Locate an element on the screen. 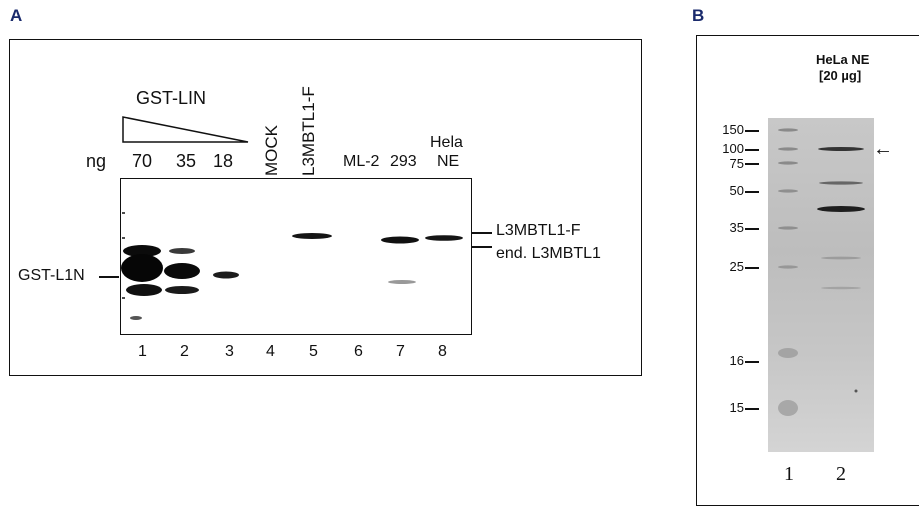 This screenshot has height=506, width=919. mw-100-tick is located at coordinates (752, 150).